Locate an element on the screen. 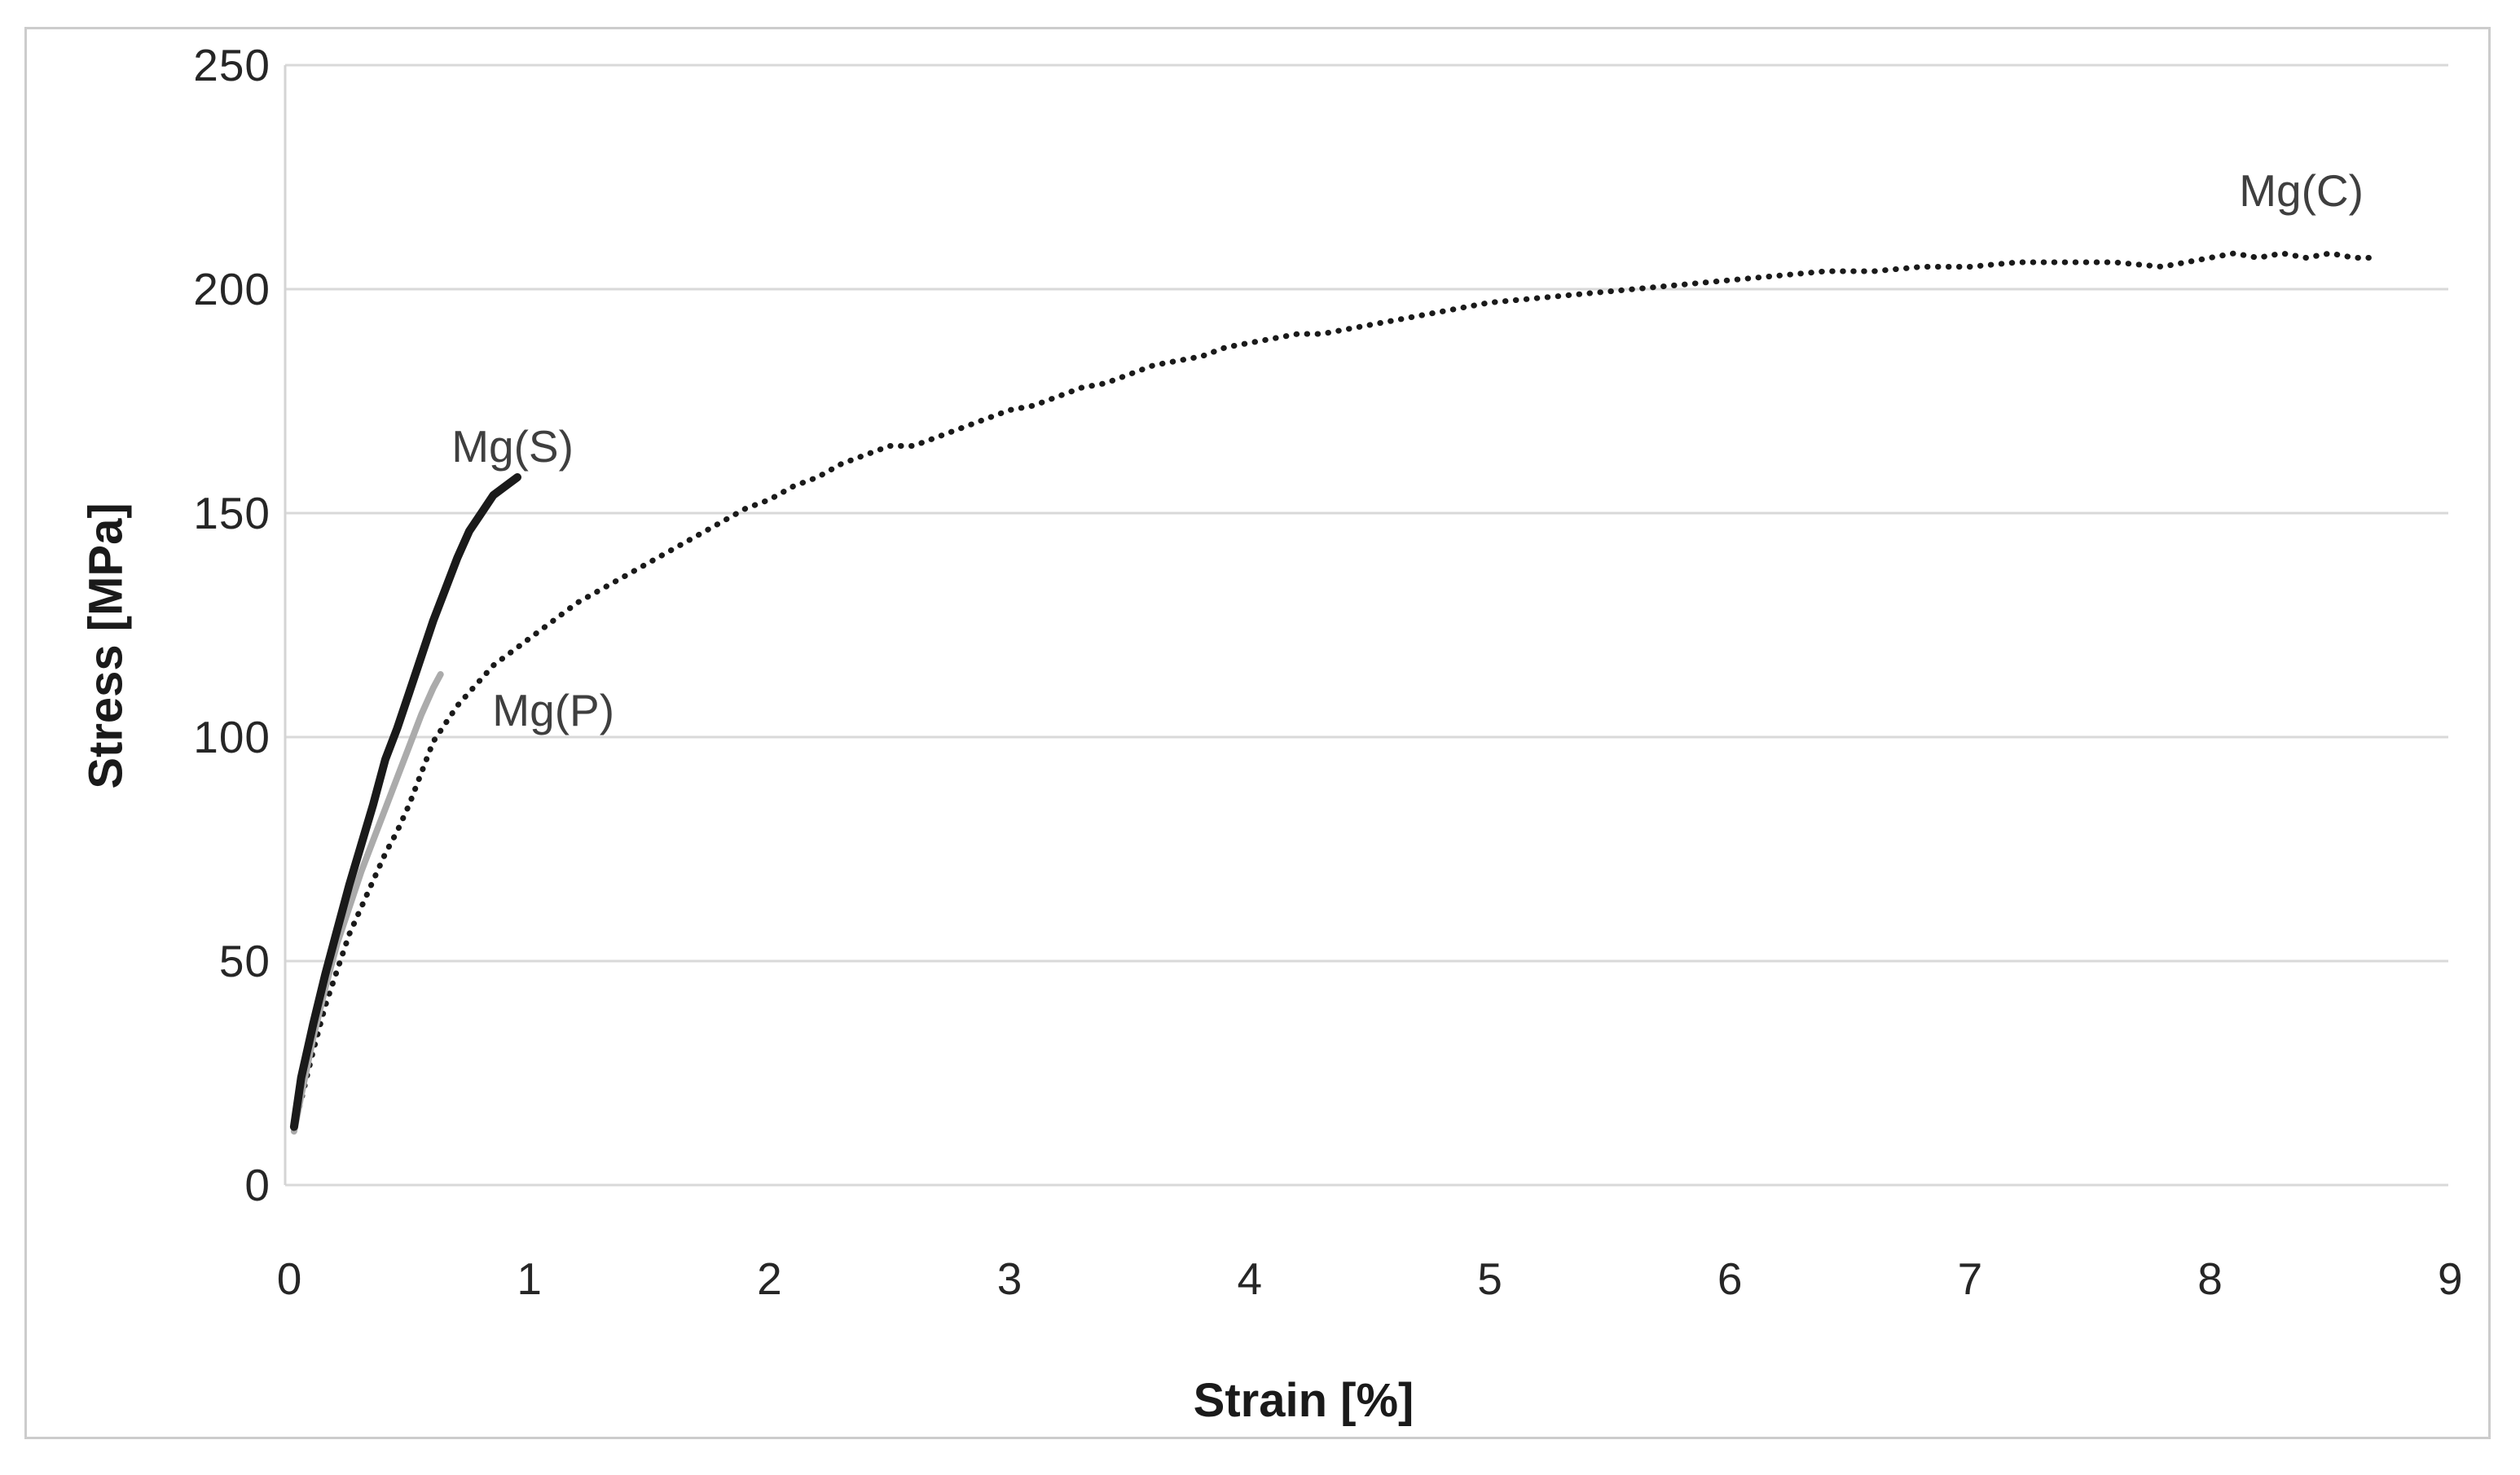 This screenshot has width=2520, height=1475. y-tick-label-100: 100 is located at coordinates (232, 737).